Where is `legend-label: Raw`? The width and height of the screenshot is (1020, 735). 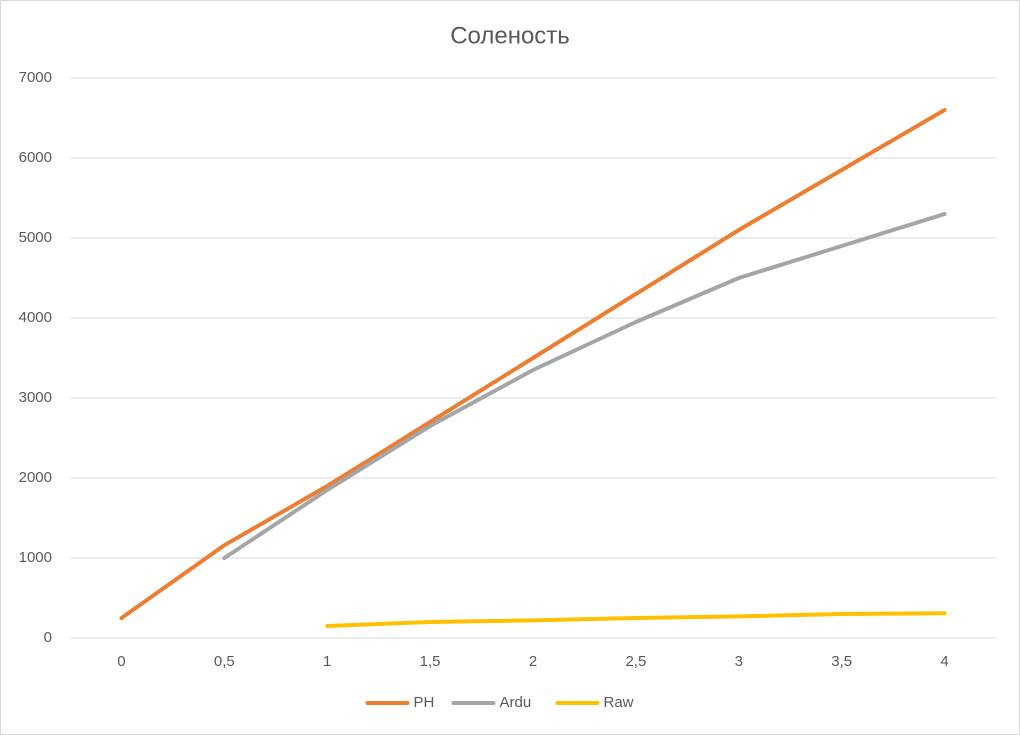 legend-label: Raw is located at coordinates (619, 702).